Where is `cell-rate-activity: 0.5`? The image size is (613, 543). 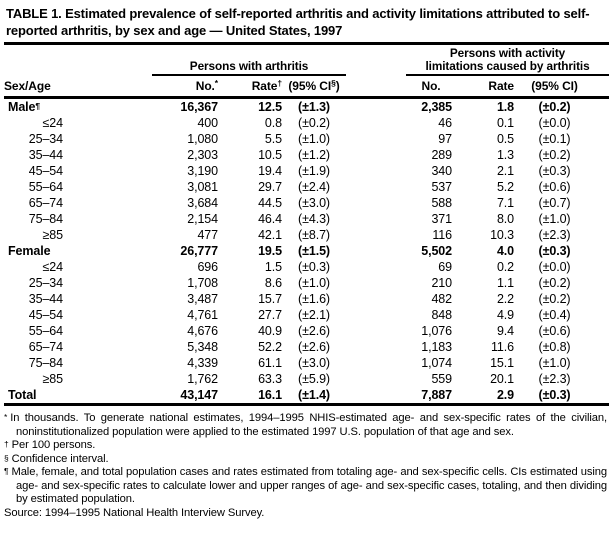
cell-rate-activity: 0.5 is located at coordinates (505, 139).